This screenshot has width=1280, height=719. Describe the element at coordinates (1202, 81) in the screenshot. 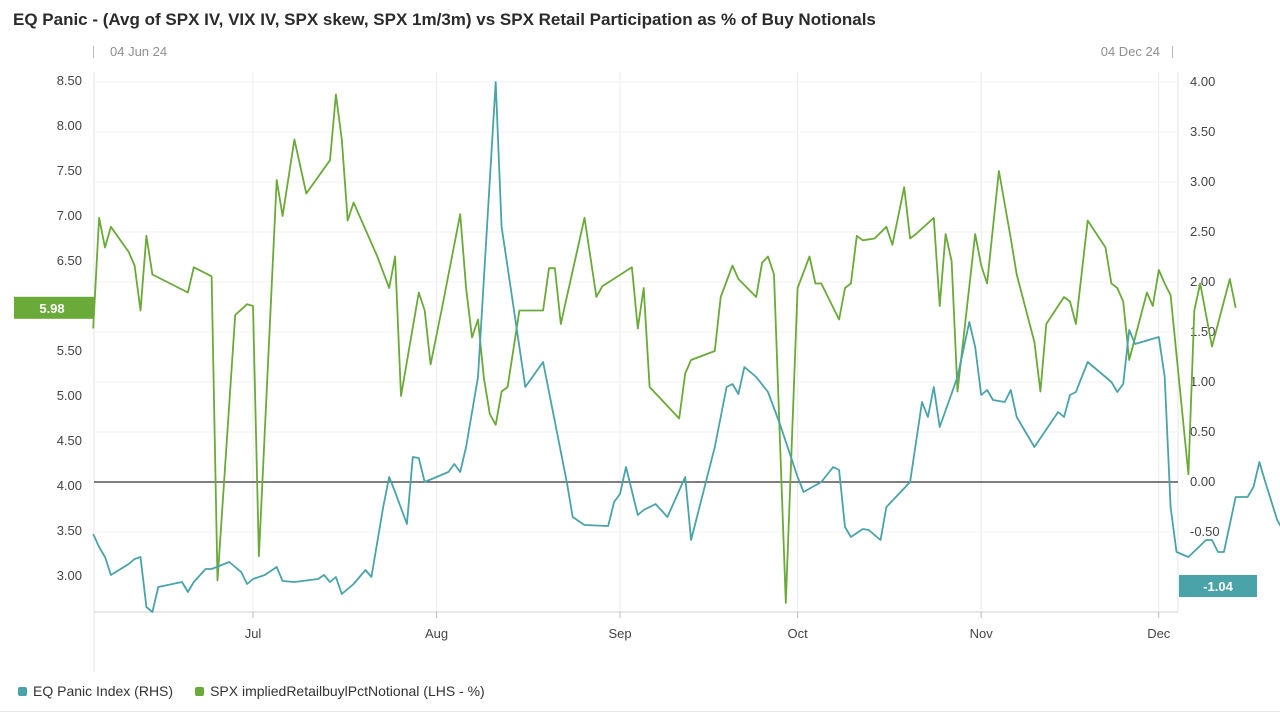

I see `right-tick-label: 4.00` at that location.